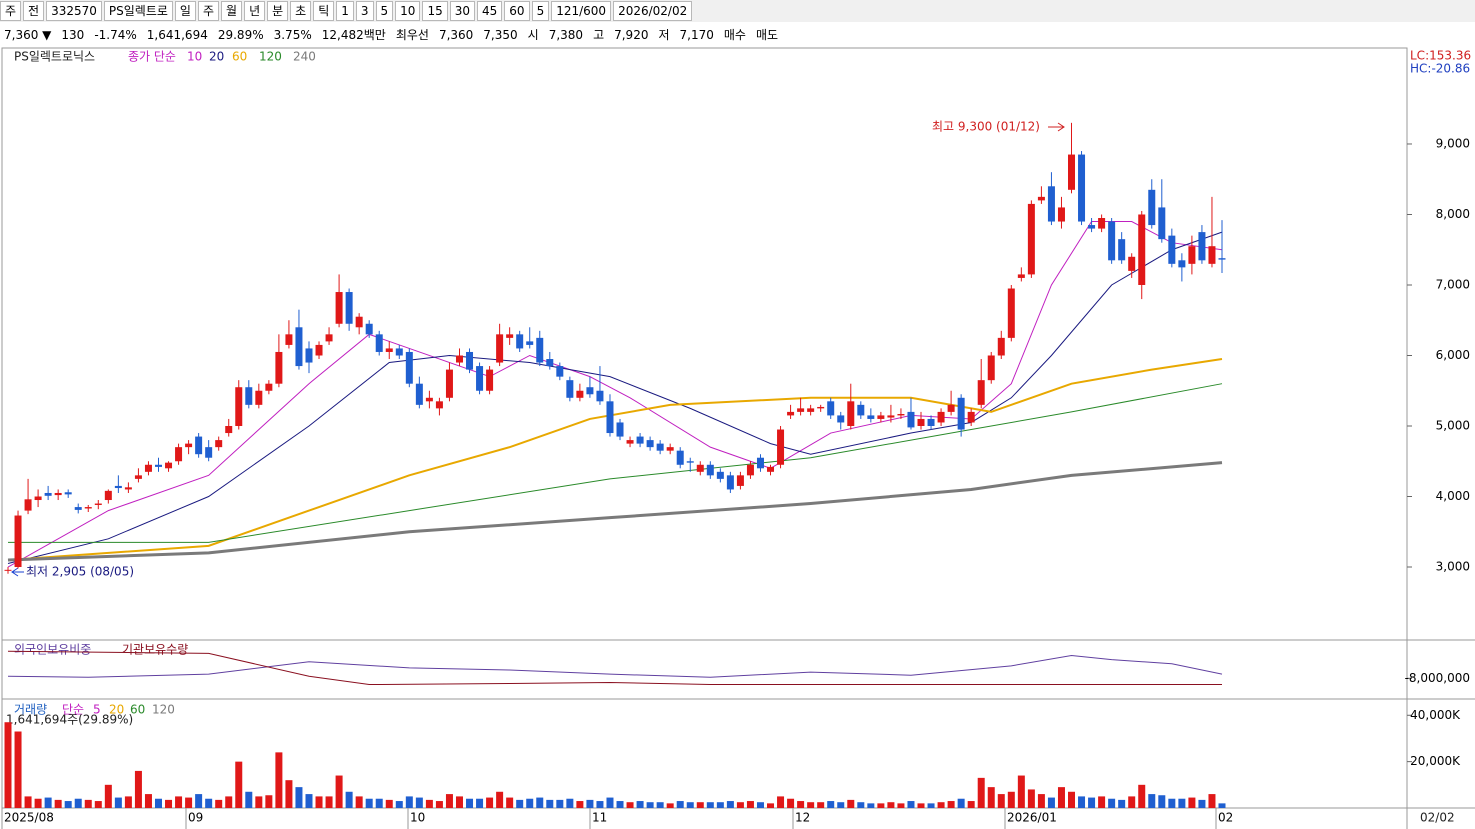 The height and width of the screenshot is (829, 1475). I want to click on hc: HC:-20.86, so click(1440, 69).